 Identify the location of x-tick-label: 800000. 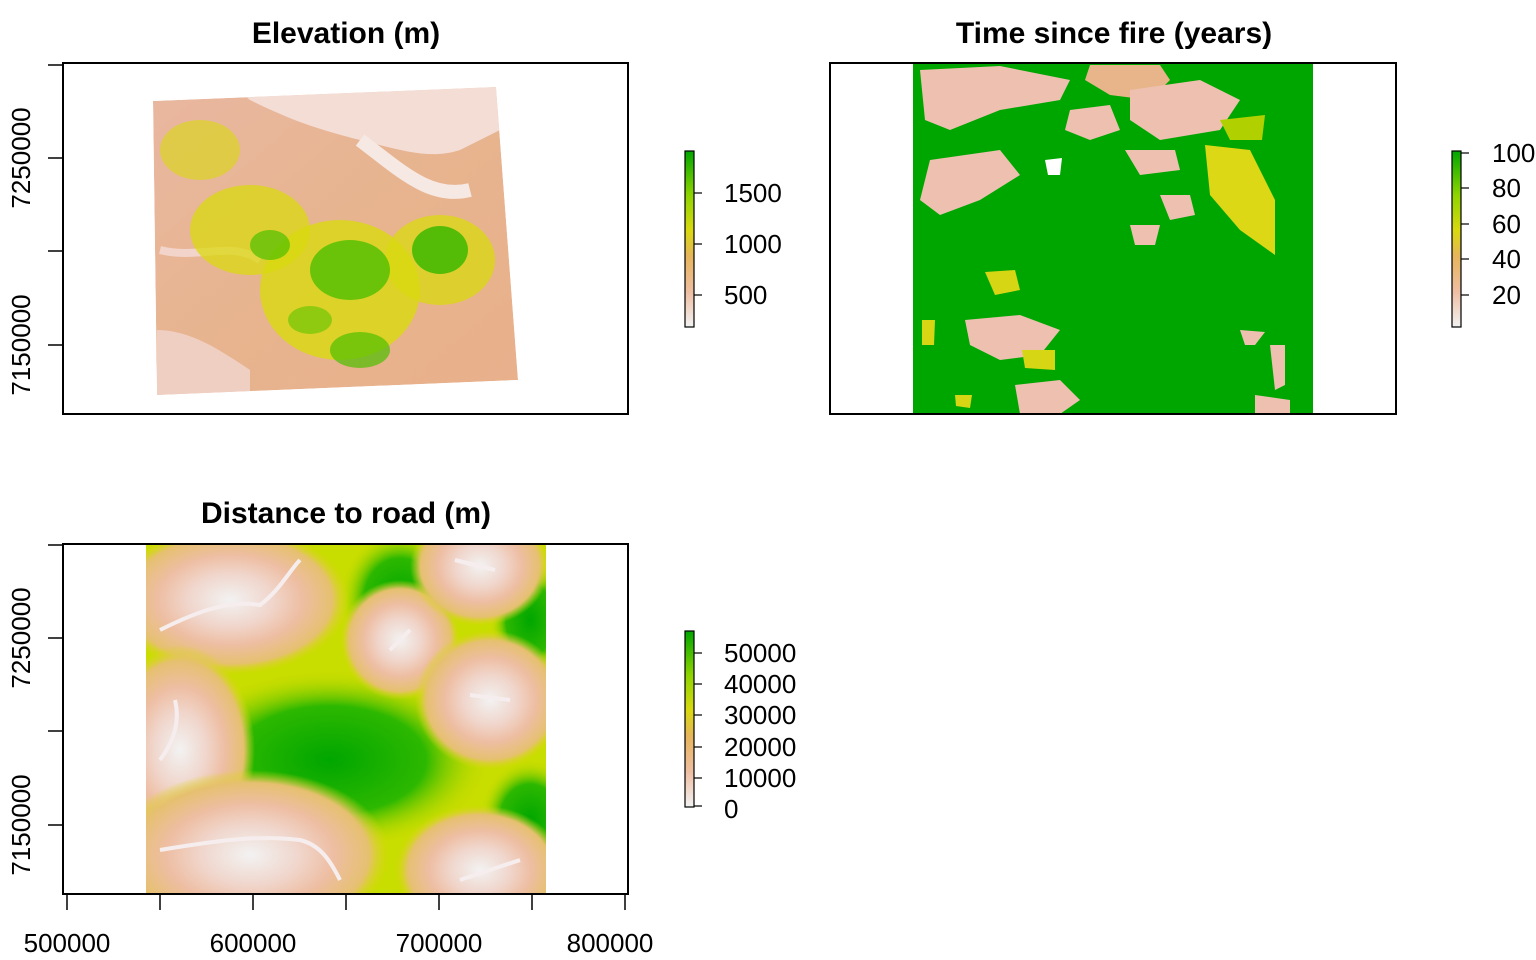
(610, 943).